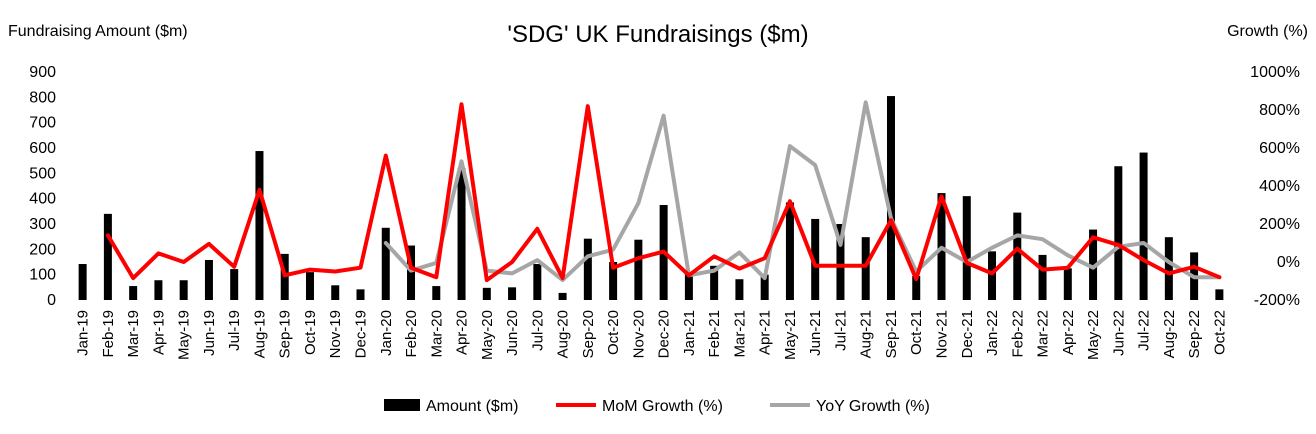 The image size is (1316, 434). I want to click on x-tick-label: Sep-19, so click(285, 334).